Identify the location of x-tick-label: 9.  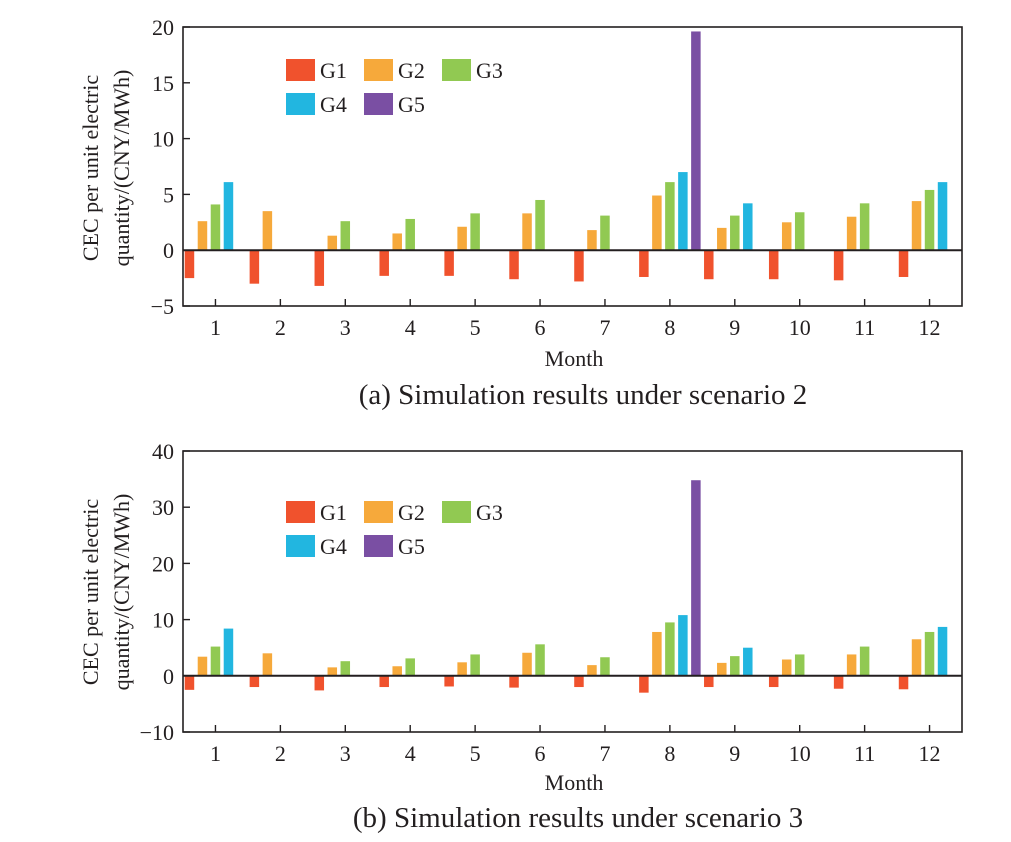
(734, 753).